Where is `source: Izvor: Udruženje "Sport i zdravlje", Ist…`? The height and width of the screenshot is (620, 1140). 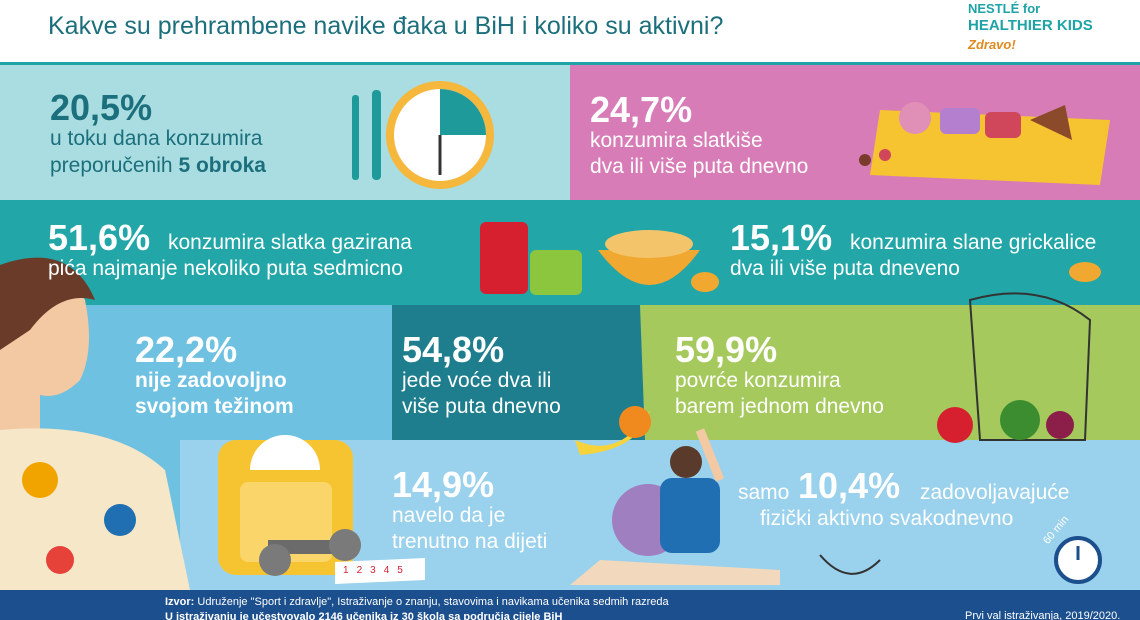
source: Izvor: Udruženje "Sport i zdravlje", Ist… is located at coordinates (417, 602).